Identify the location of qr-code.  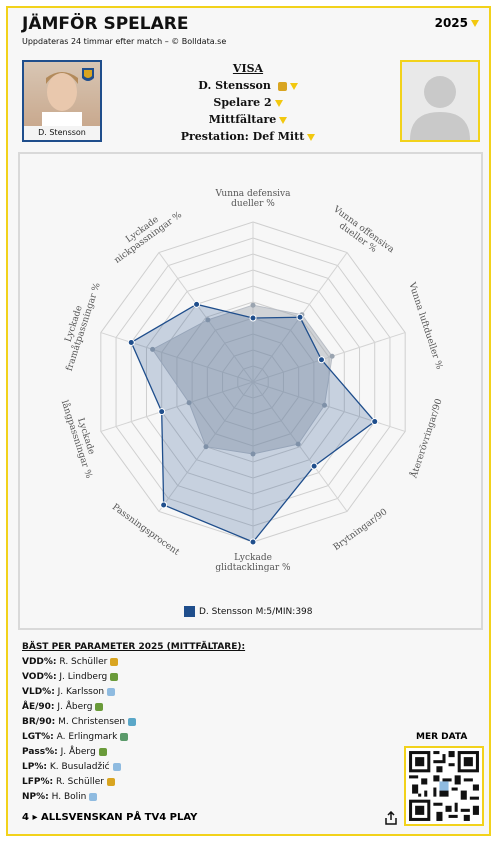
(444, 786).